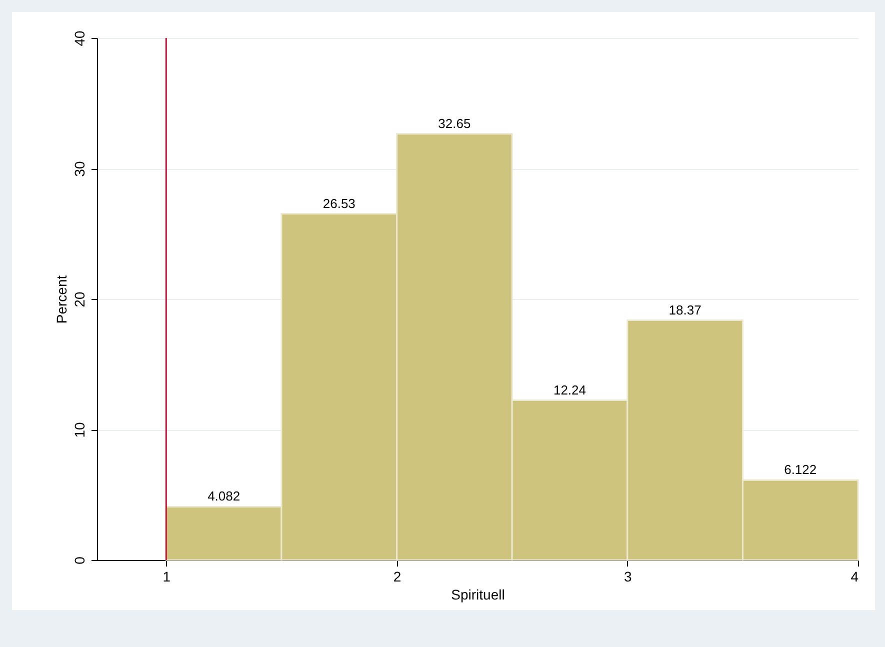 The width and height of the screenshot is (885, 647). Describe the element at coordinates (166, 576) in the screenshot. I see `x-tick-label: 1` at that location.